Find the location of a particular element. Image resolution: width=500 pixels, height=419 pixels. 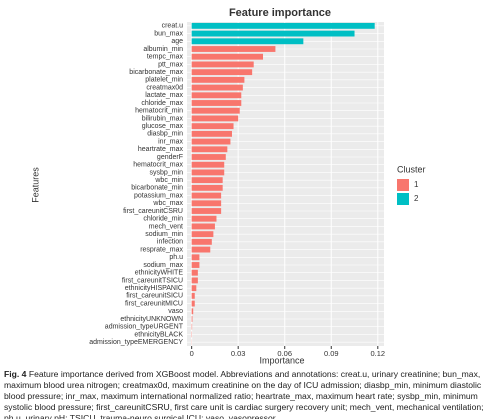

y-tick-label: wbc_min is located at coordinates (168, 180).